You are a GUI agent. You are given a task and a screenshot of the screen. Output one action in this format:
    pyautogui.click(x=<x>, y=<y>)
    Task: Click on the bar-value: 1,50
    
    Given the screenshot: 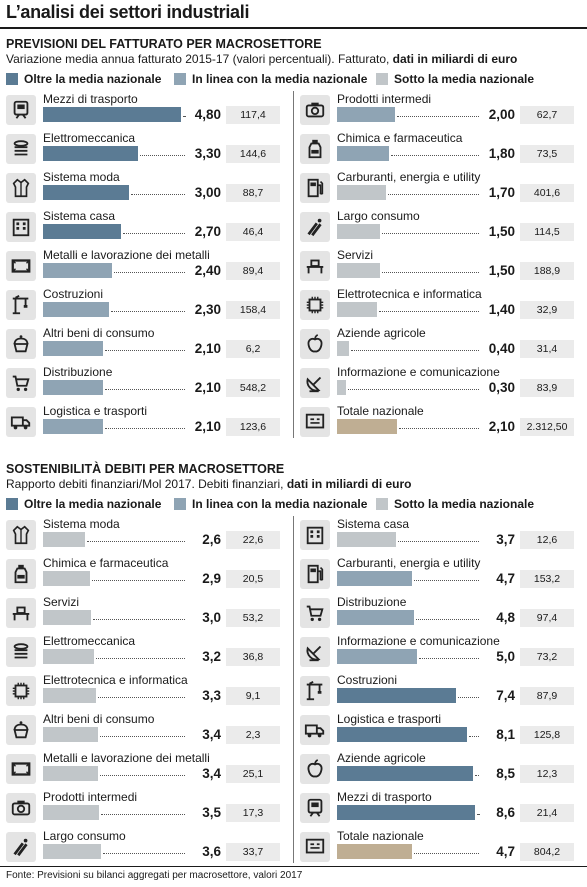 What is the action you would take?
    pyautogui.click(x=501, y=270)
    